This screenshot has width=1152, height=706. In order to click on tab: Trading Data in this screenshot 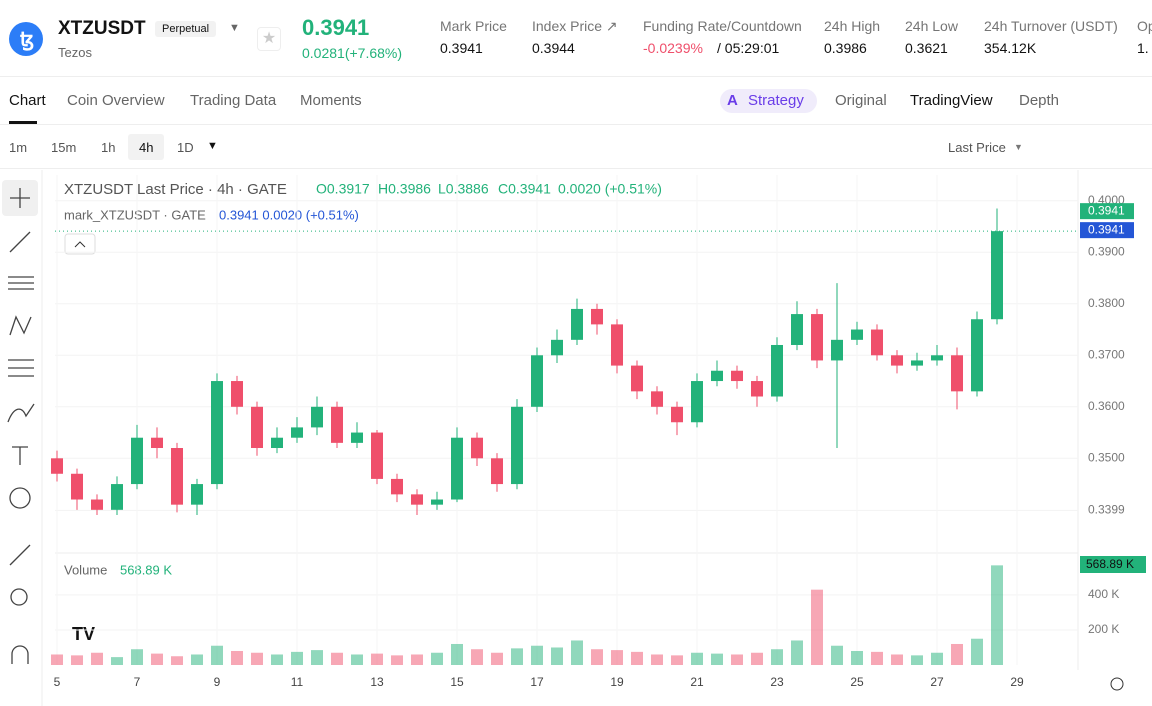, I will do `click(233, 100)`.